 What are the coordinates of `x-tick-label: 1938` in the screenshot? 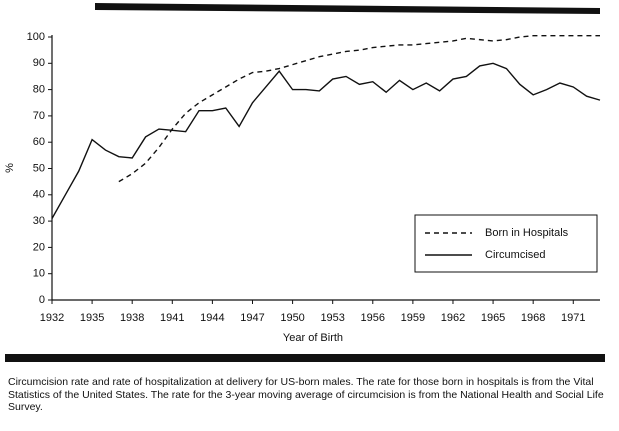 It's located at (132, 318).